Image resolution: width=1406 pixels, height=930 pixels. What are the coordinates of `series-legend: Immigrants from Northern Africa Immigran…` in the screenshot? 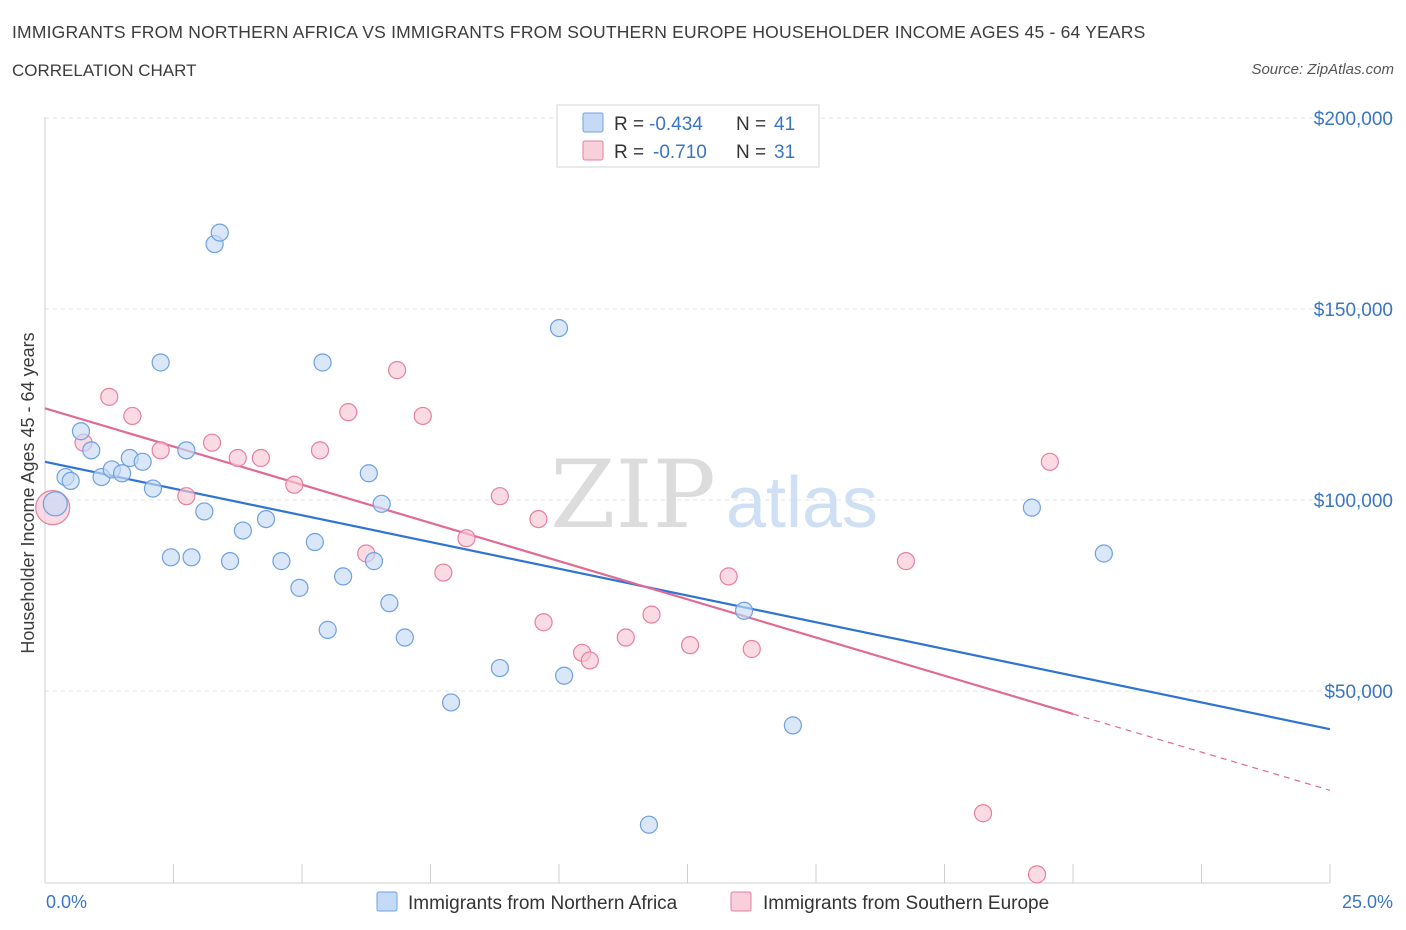 It's located at (712, 902).